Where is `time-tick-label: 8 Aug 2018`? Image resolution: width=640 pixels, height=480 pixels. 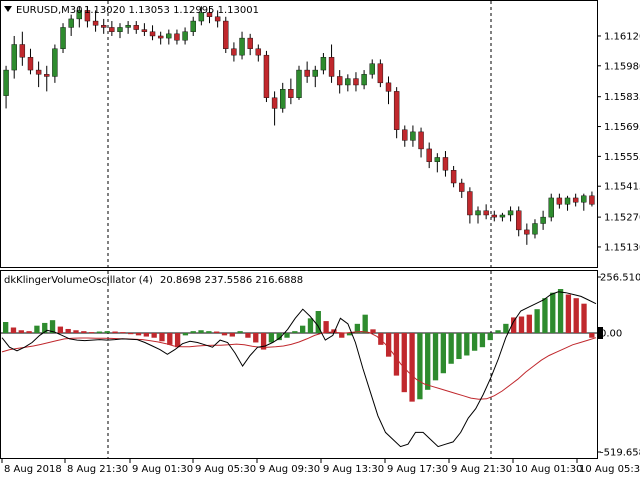 time-tick-label: 8 Aug 2018 is located at coordinates (33, 469).